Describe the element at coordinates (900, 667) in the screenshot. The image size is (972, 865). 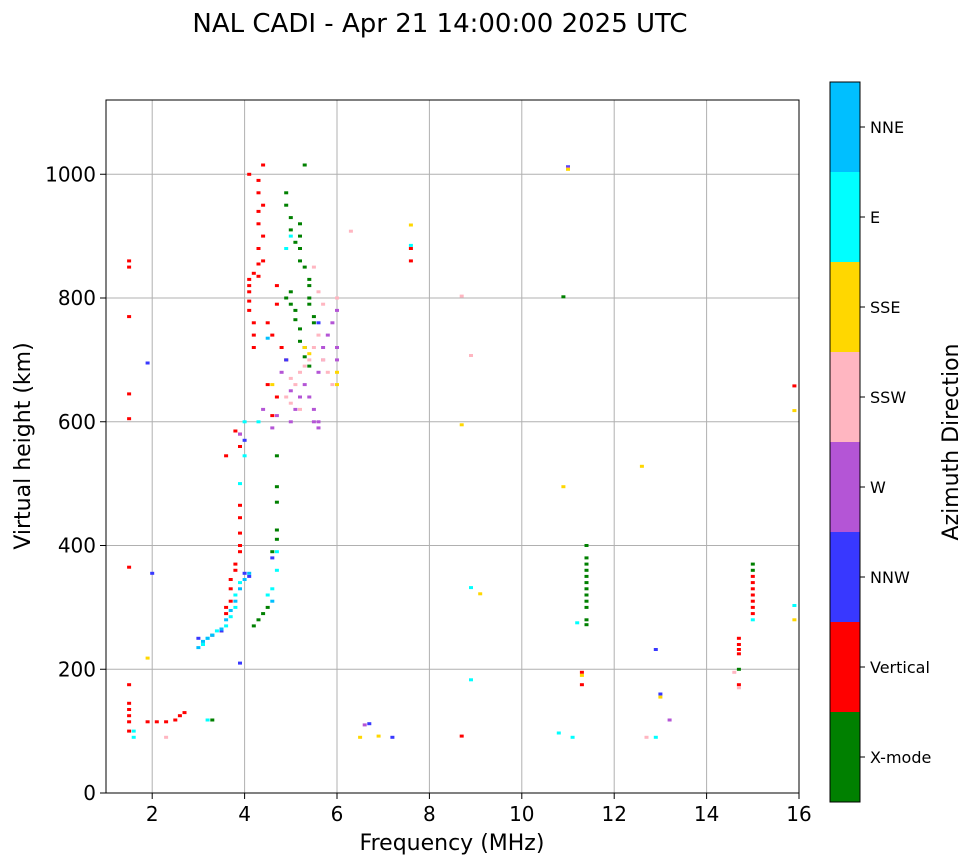
I see `colorbar-label: Vertical` at that location.